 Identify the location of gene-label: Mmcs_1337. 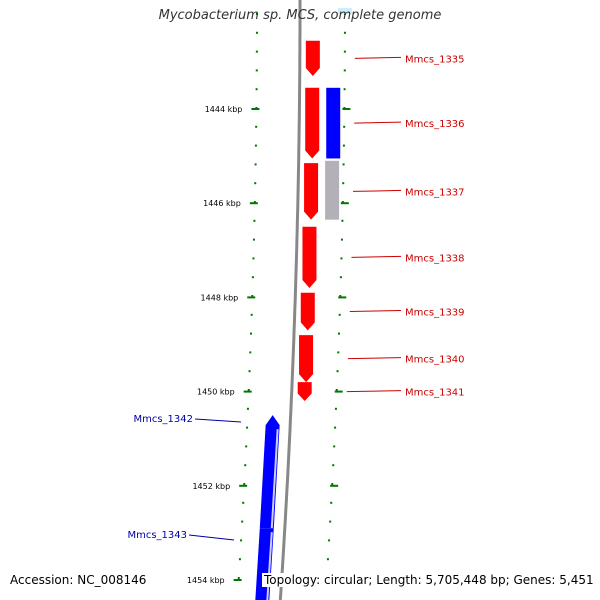
(435, 192).